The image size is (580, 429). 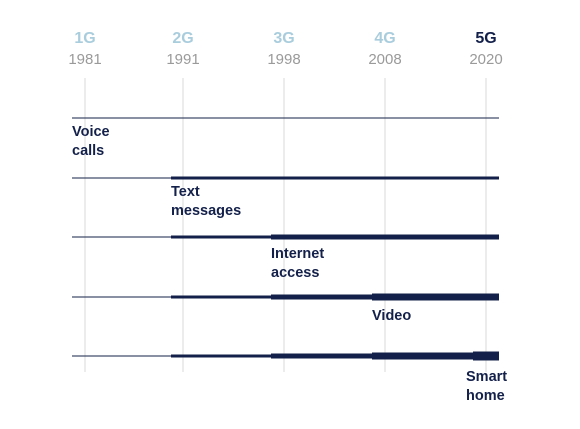 What do you see at coordinates (486, 118) in the screenshot?
I see `timeline-segment-row1-5g` at bounding box center [486, 118].